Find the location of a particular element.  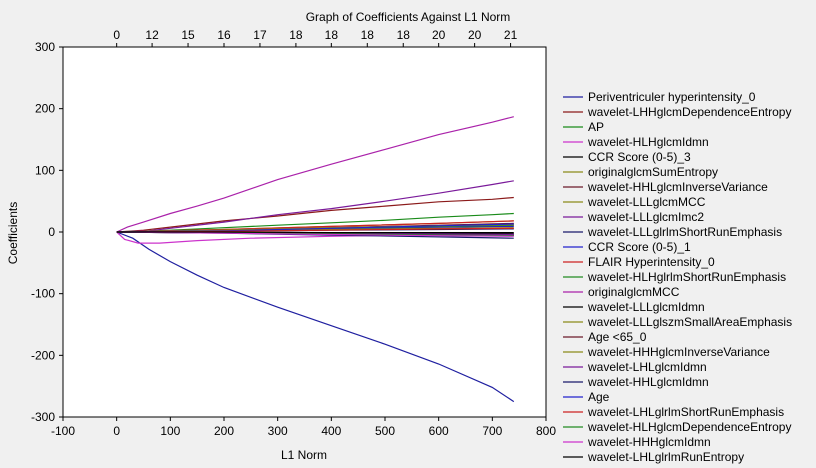

legend-label: CCR Score (0-5)_1 is located at coordinates (639, 247).